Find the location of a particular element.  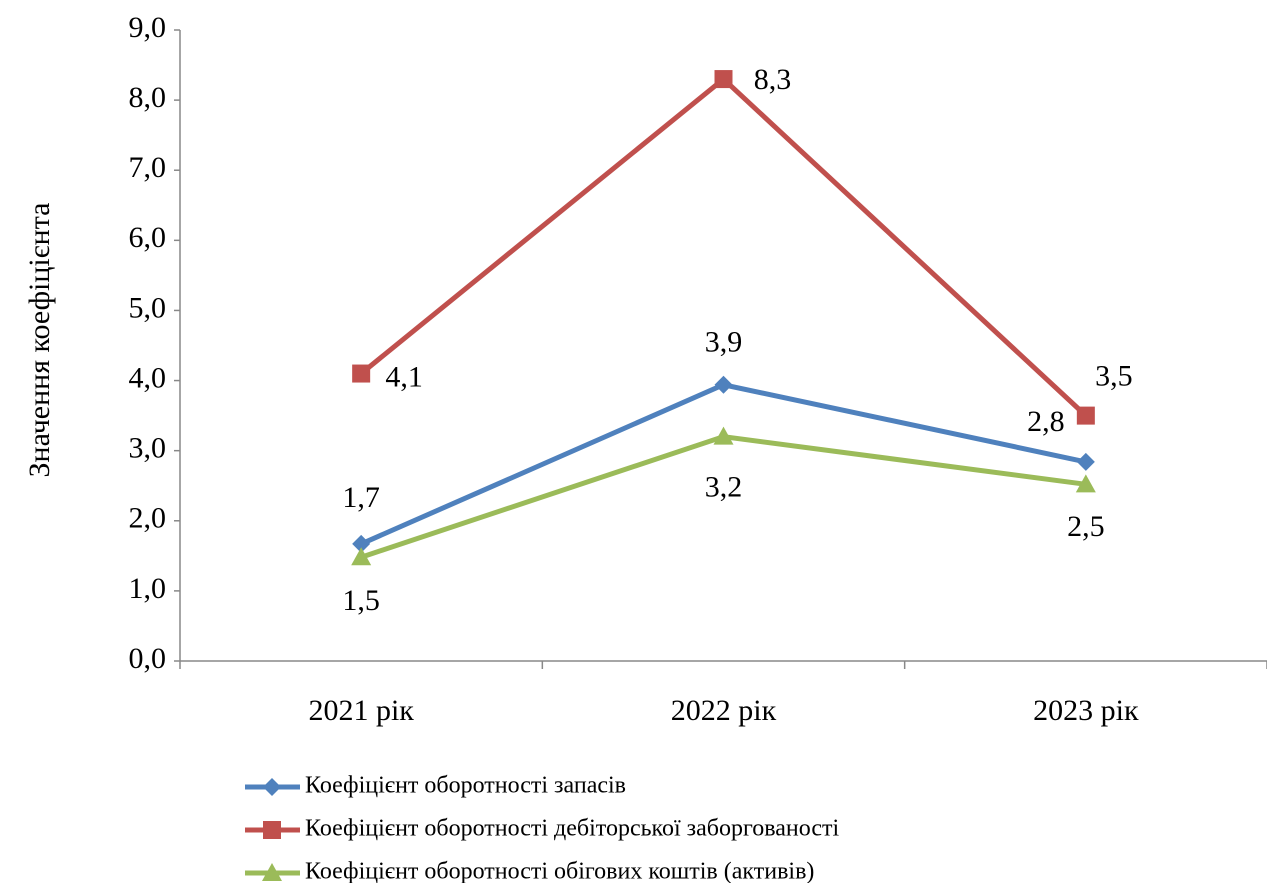

data-label: 2,8 is located at coordinates (1046, 421).